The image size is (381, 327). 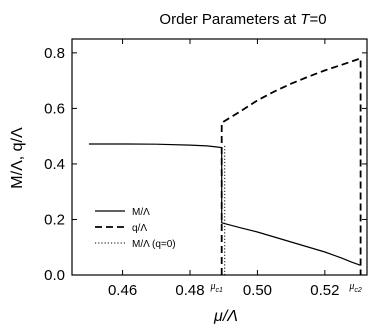 I want to click on y-tick-label: 0.4, so click(x=54, y=164).